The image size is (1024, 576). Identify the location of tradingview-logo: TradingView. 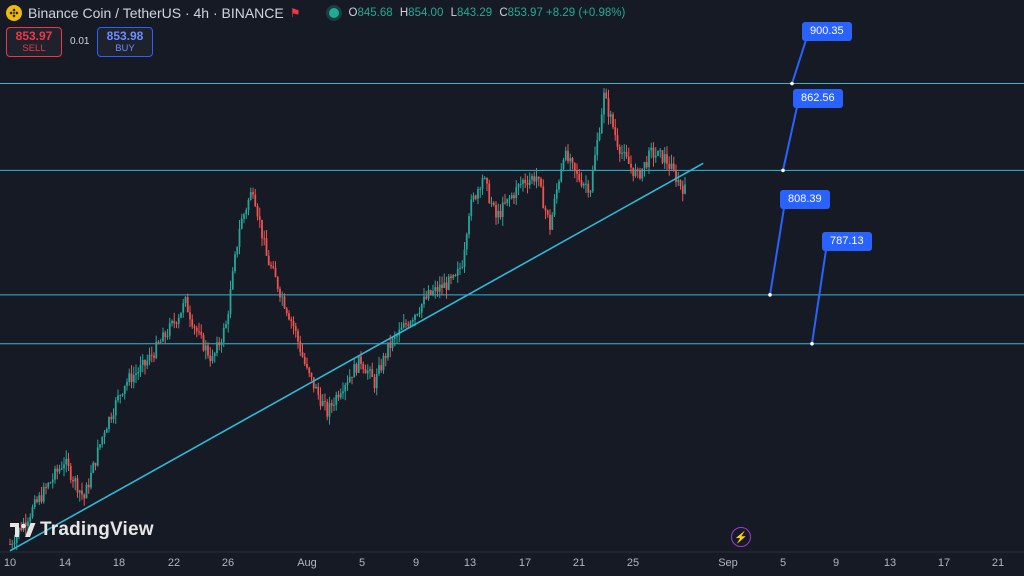
(82, 530).